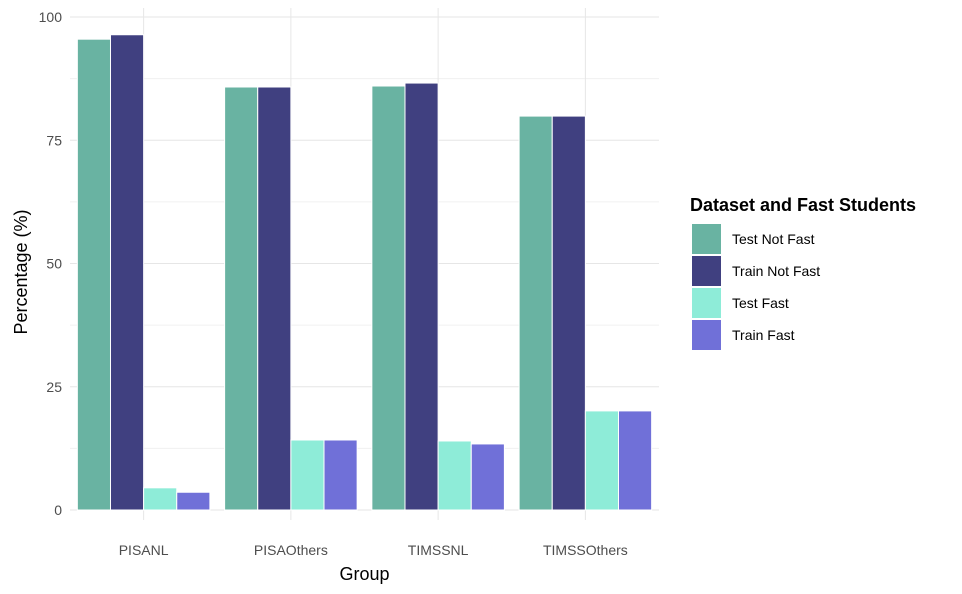  What do you see at coordinates (127, 272) in the screenshot?
I see `bar-train-not-fast-pisanl` at bounding box center [127, 272].